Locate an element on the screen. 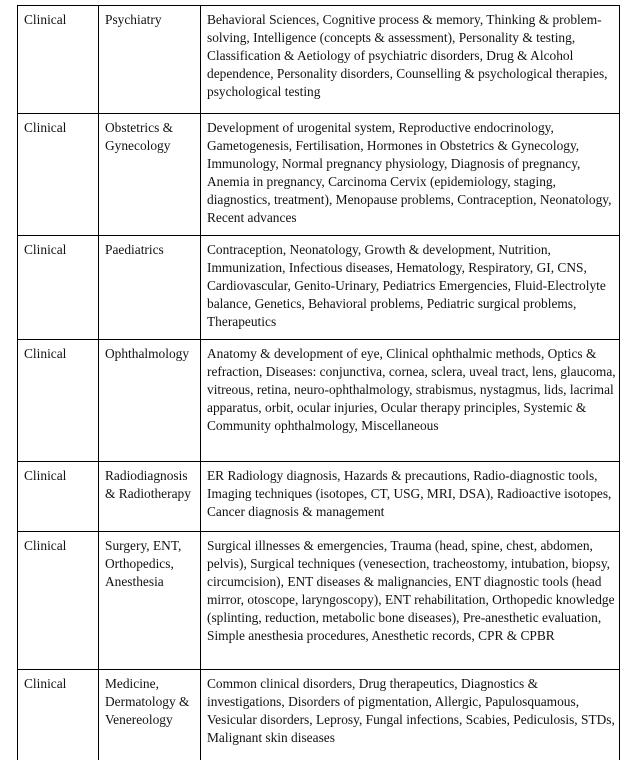 This screenshot has width=632, height=760. subject-cell: Paediatrics is located at coordinates (149, 287).